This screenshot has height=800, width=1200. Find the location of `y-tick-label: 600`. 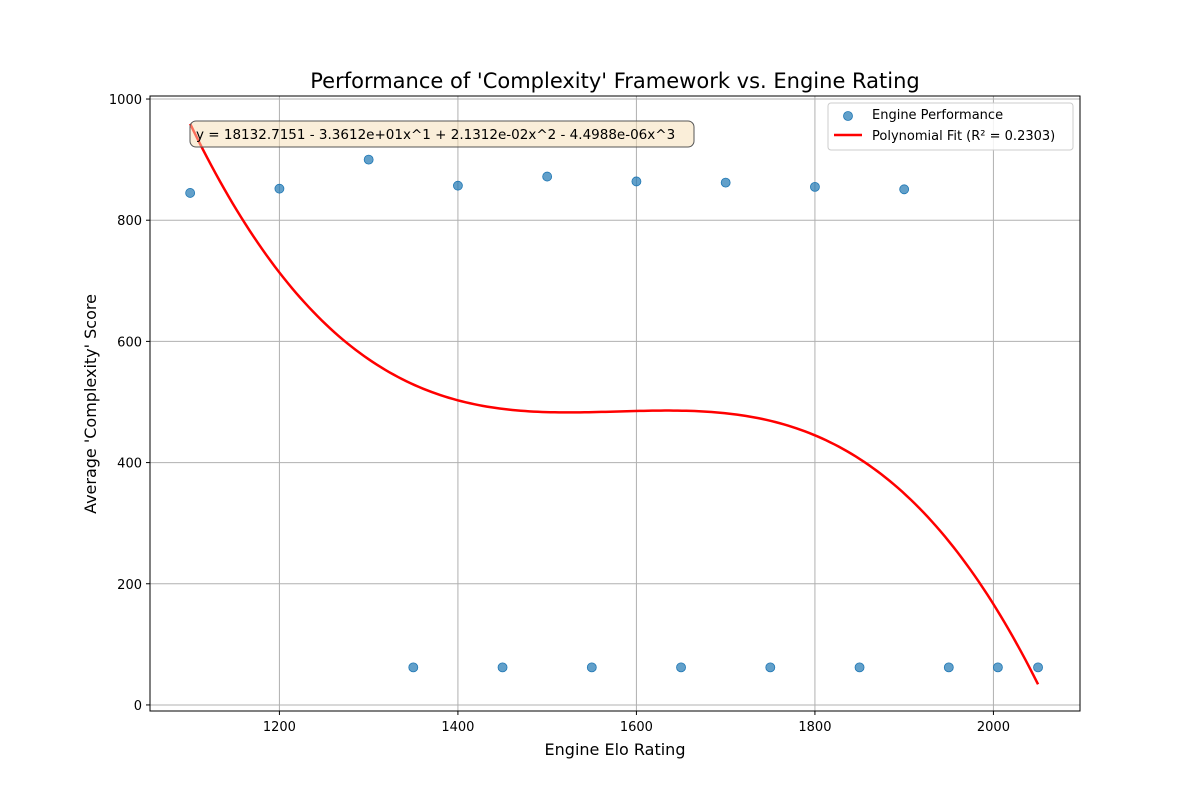

y-tick-label: 600 is located at coordinates (129, 342).